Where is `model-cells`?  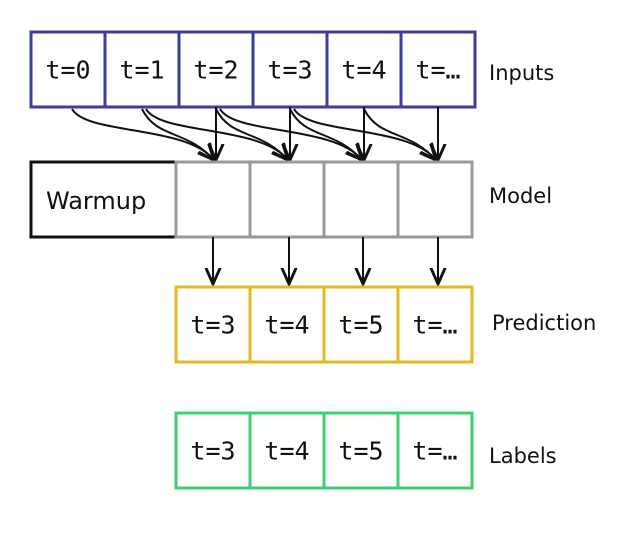 model-cells is located at coordinates (324, 199).